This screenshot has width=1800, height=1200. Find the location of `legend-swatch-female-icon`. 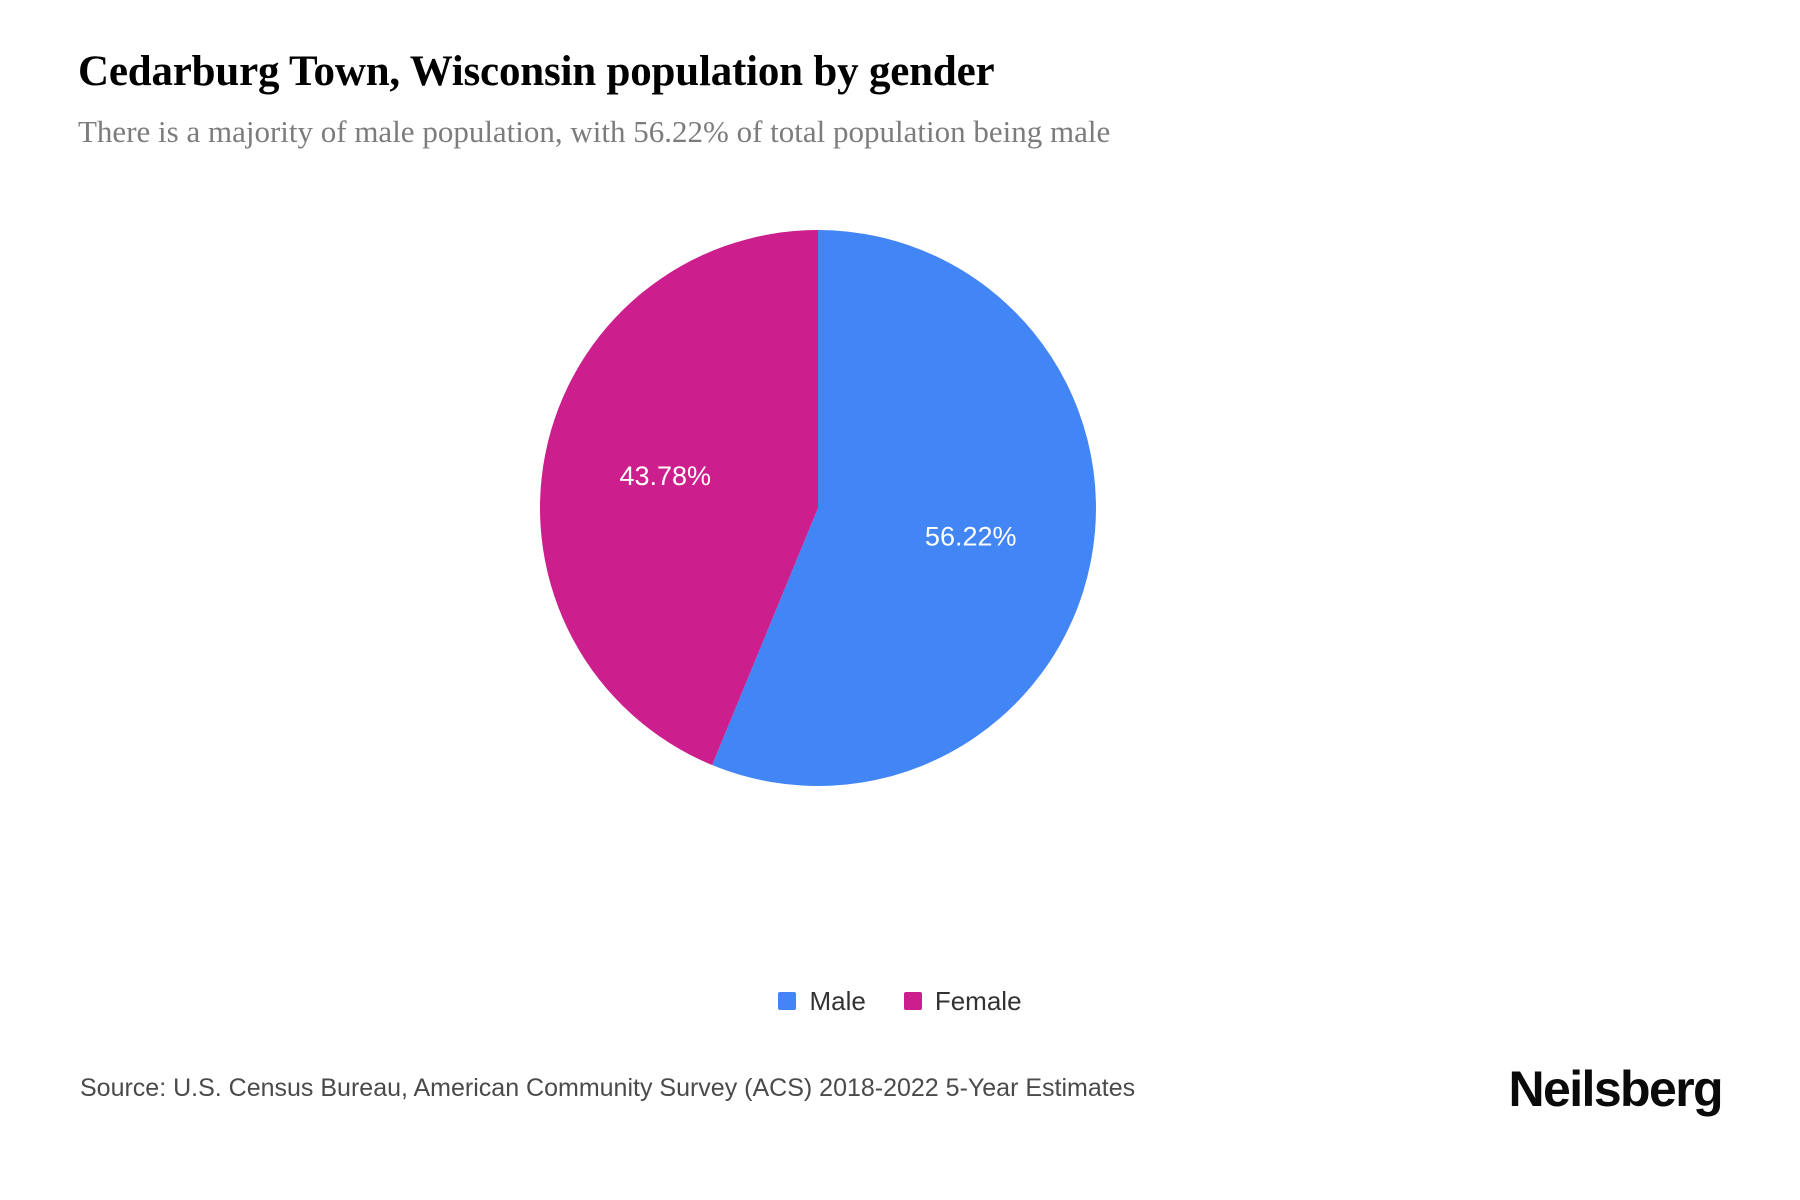

legend-swatch-female-icon is located at coordinates (912, 1001).